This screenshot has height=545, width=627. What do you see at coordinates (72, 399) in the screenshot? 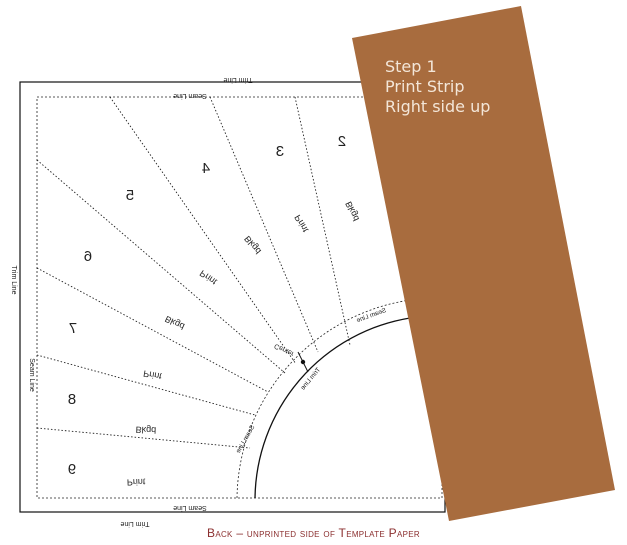
I see `segment-number-8: 8` at bounding box center [72, 399].